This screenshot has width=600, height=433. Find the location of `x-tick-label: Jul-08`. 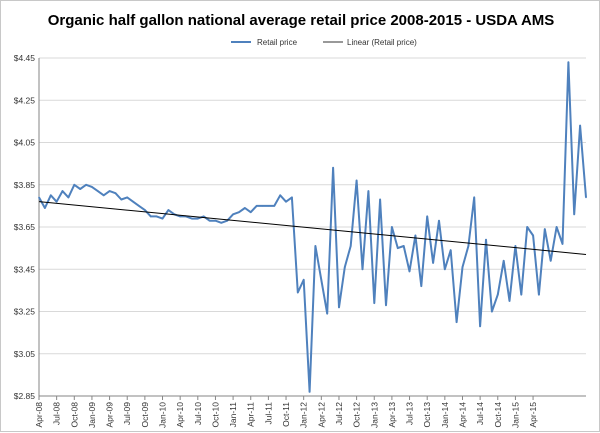

x-tick-label: Jul-08 is located at coordinates (57, 413).